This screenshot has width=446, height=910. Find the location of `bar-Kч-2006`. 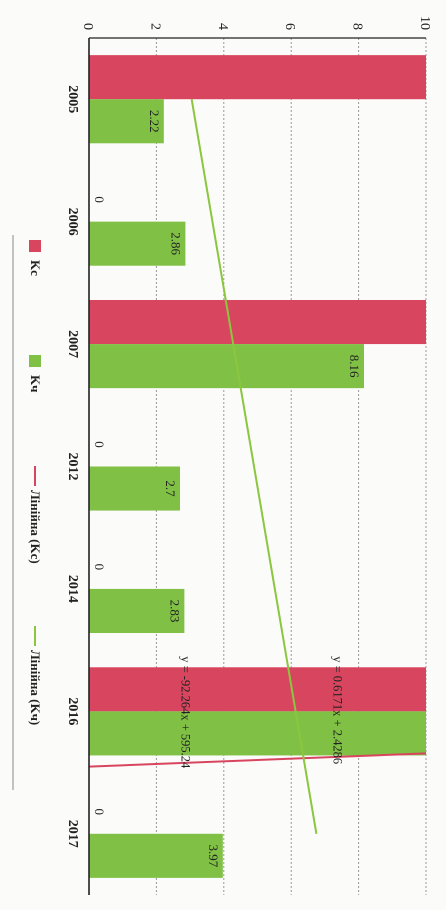

bar-Kч-2006 is located at coordinates (137, 243).